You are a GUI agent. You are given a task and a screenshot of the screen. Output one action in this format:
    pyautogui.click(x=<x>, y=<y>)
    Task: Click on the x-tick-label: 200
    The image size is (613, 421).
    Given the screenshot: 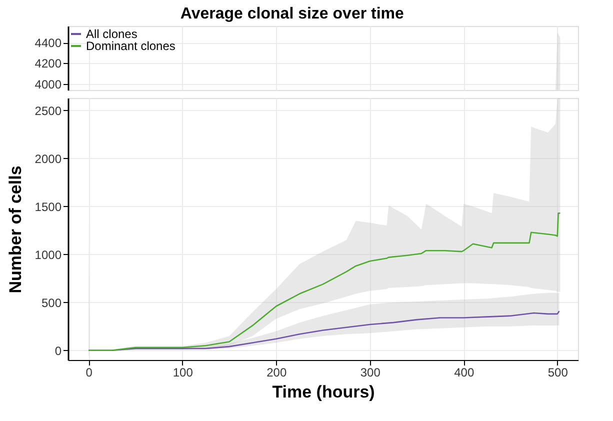 What is the action you would take?
    pyautogui.click(x=276, y=373)
    